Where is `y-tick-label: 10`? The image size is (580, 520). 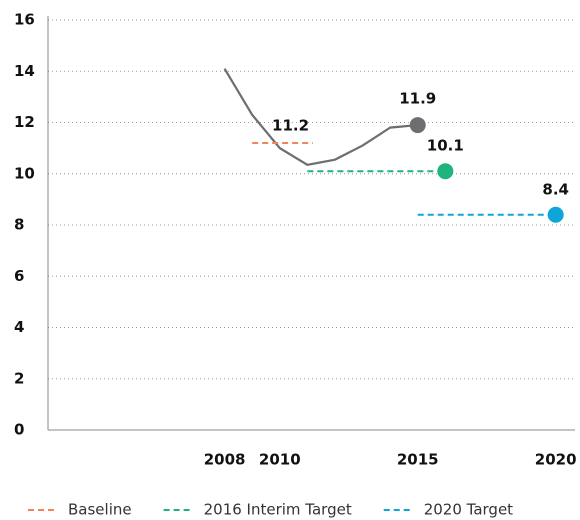
y-tick-label: 10 is located at coordinates (24, 173).